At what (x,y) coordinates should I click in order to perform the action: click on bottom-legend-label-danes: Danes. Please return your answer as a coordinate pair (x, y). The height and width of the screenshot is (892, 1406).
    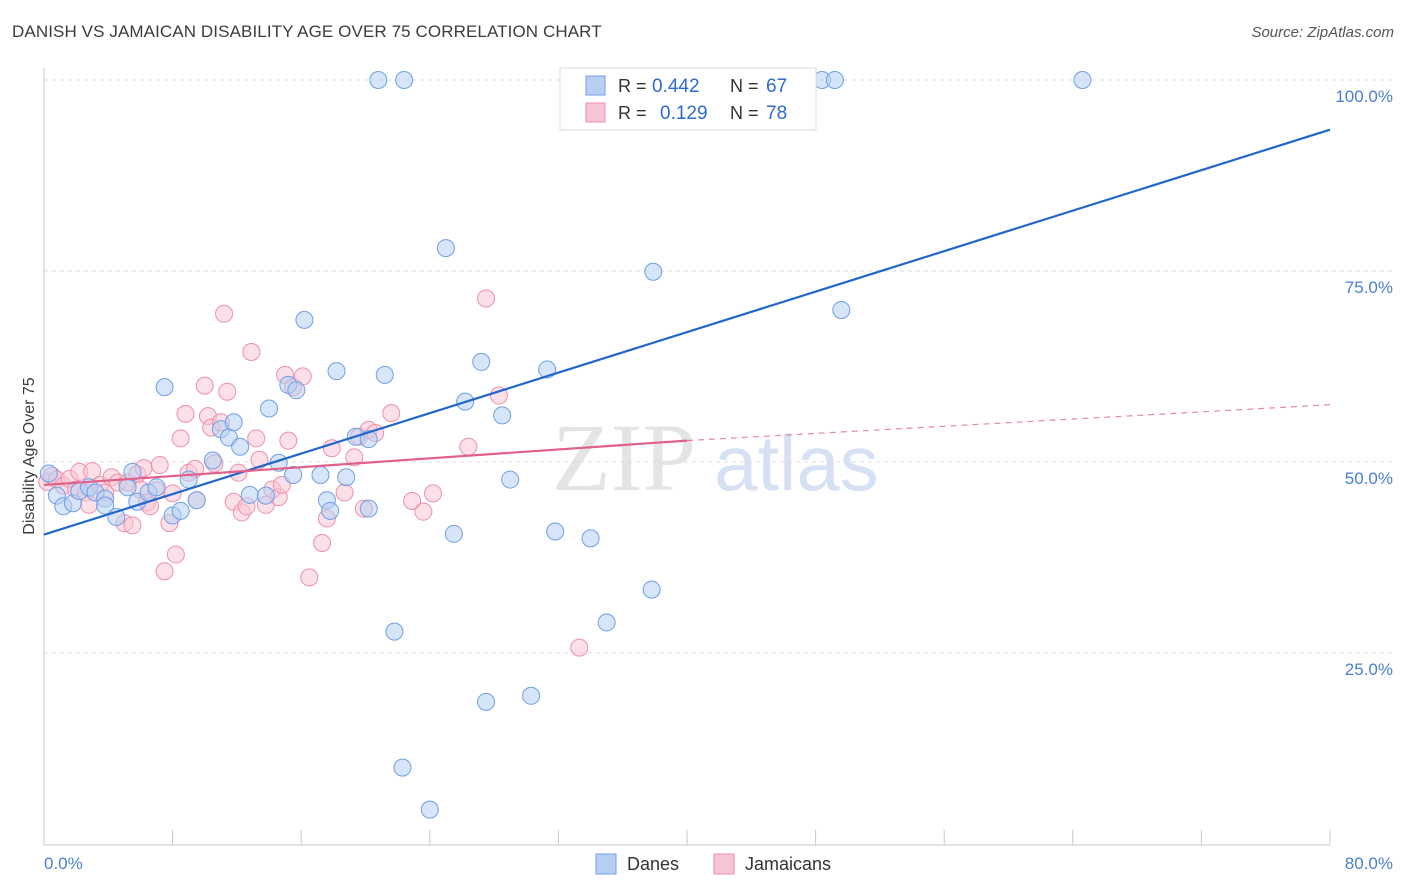
    Looking at the image, I should click on (653, 864).